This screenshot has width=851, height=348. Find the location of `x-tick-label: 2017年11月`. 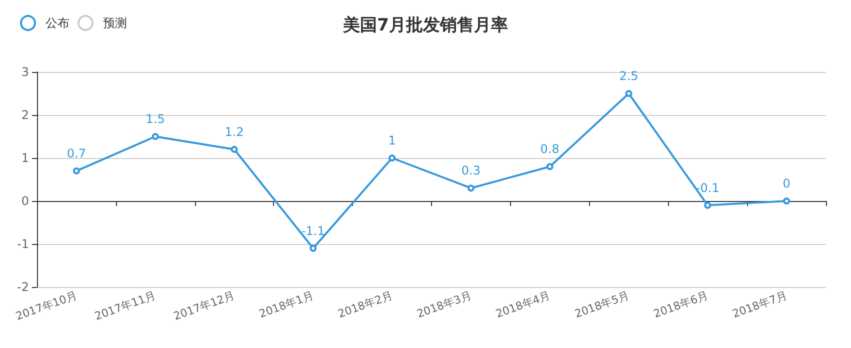

x-tick-label: 2017年11月 is located at coordinates (125, 305).